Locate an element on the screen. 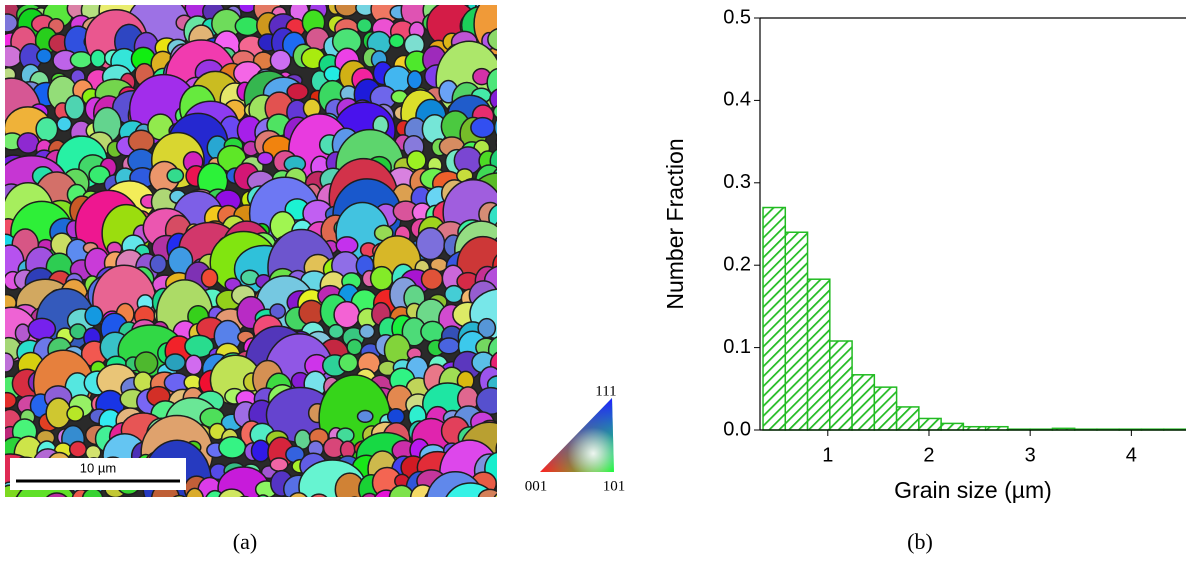 This screenshot has width=1186, height=564. y-tick-label: 0.4 is located at coordinates (737, 100).